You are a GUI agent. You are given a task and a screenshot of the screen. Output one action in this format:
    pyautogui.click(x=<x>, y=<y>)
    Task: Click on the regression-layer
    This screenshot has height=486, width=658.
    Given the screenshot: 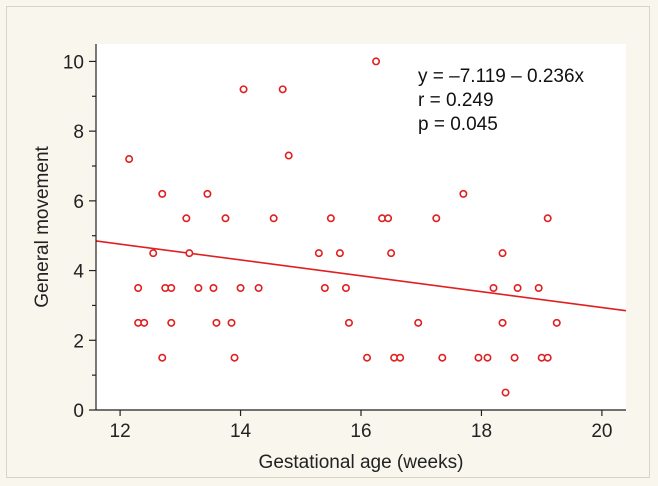 What is the action you would take?
    pyautogui.click(x=361, y=276)
    